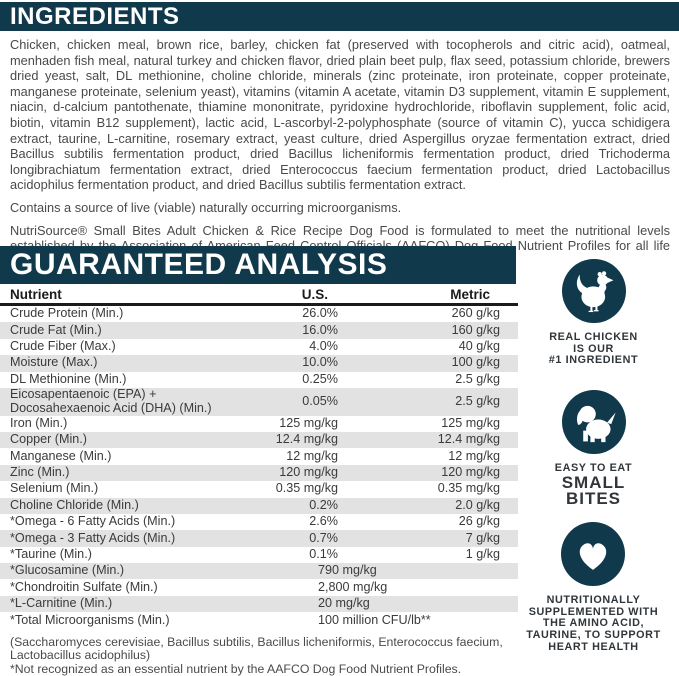 The image size is (679, 676). I want to click on nutrient-cell: Zinc (Min.), so click(40, 472).